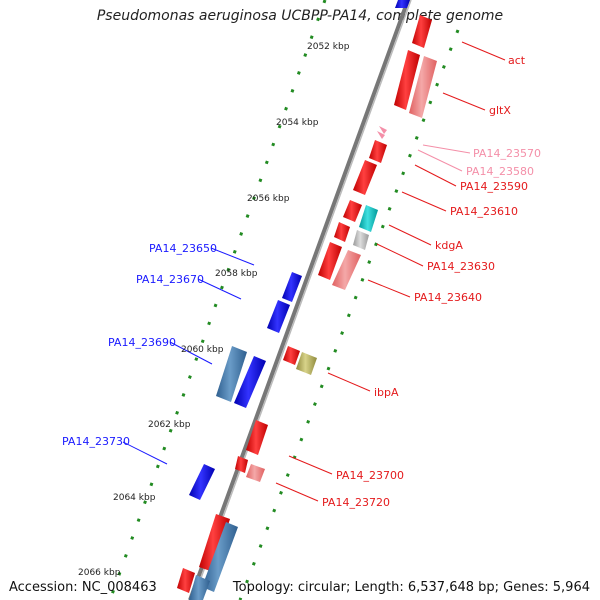  Describe the element at coordinates (449, 245) in the screenshot. I see `gene-label-kdga: kdgA` at that location.